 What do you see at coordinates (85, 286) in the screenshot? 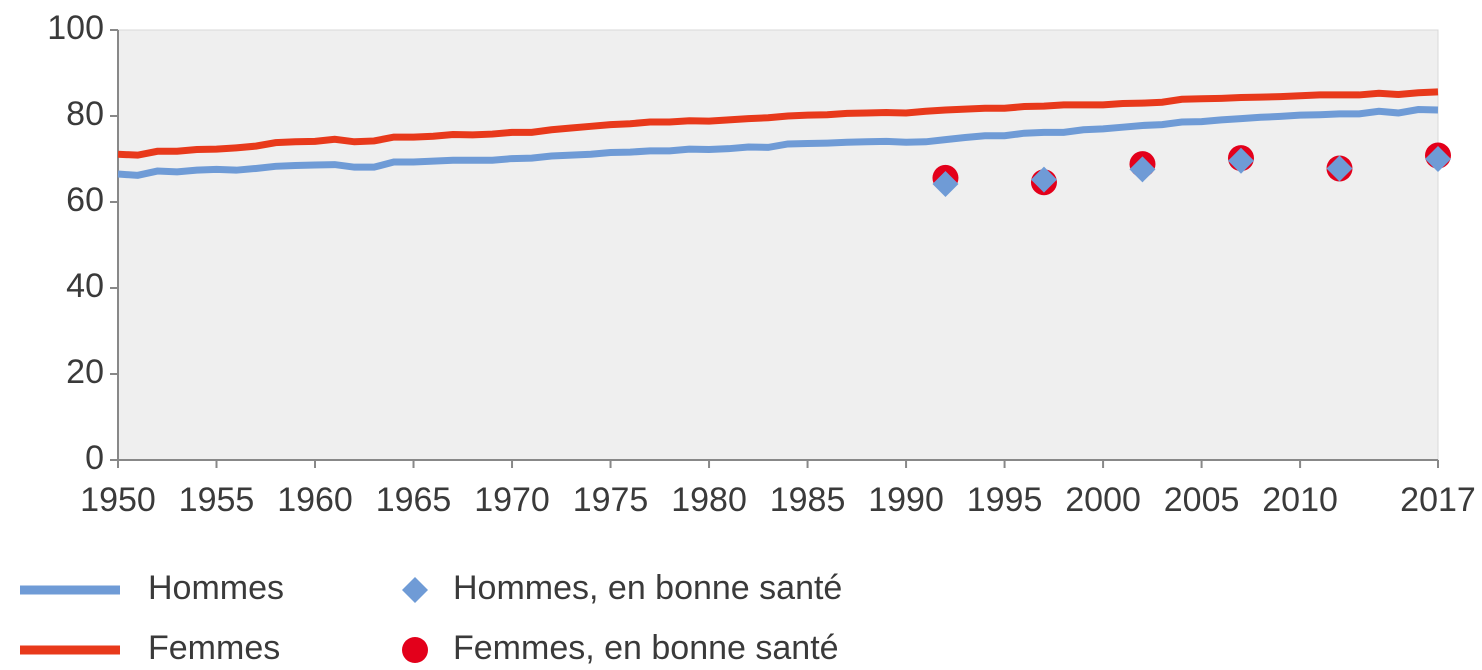
I see `y-tick-label: 40` at bounding box center [85, 286].